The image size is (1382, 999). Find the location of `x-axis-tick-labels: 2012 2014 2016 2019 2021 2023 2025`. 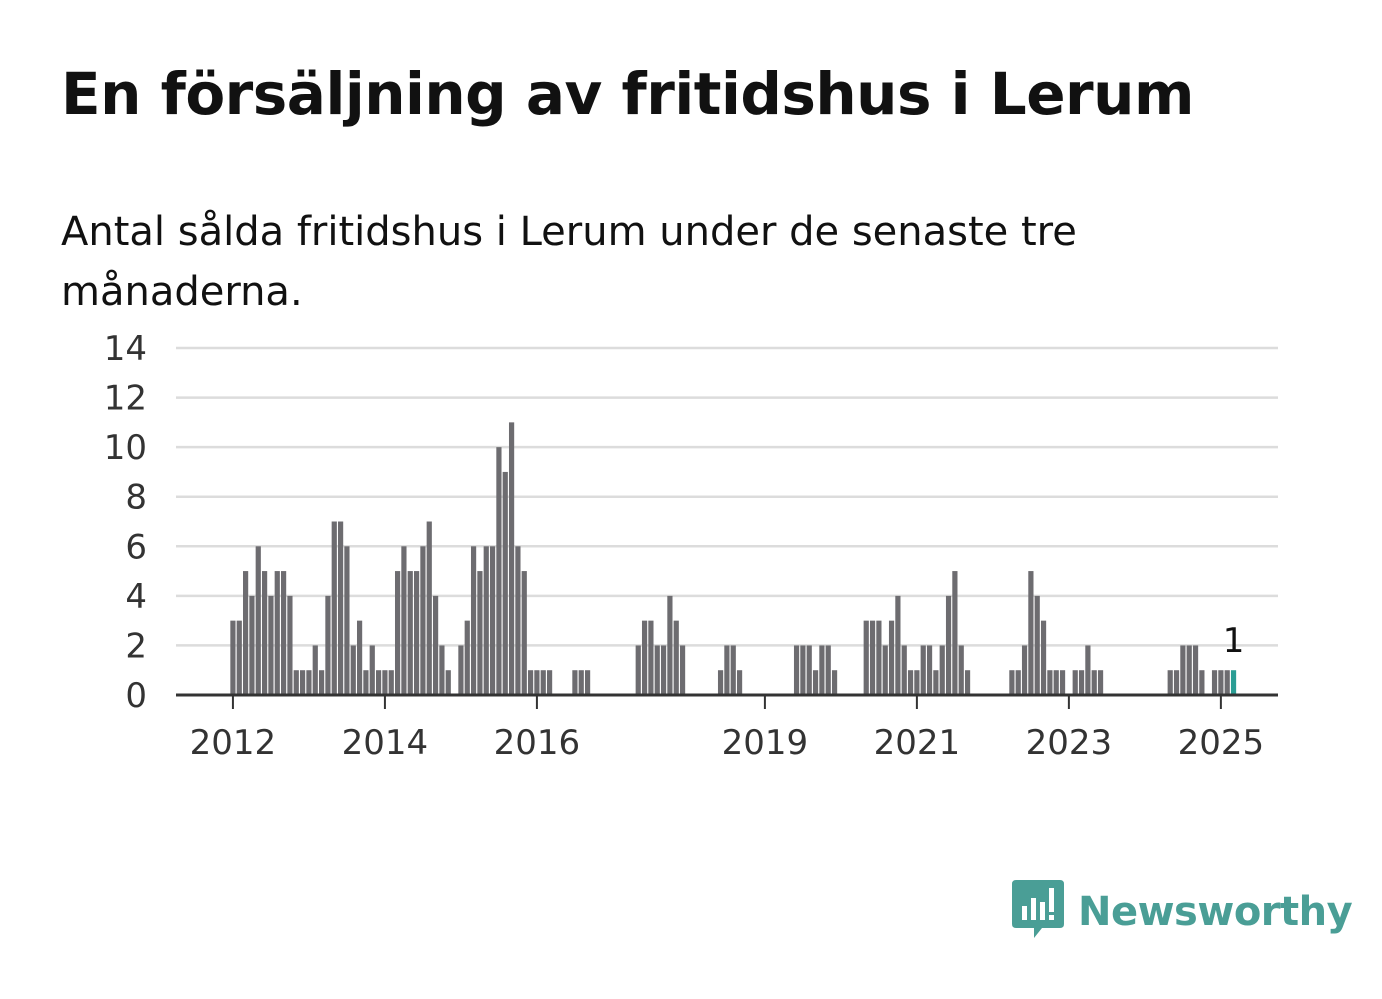

x-axis-tick-labels: 2012 2014 2016 2019 2021 2023 2025 is located at coordinates (727, 729).